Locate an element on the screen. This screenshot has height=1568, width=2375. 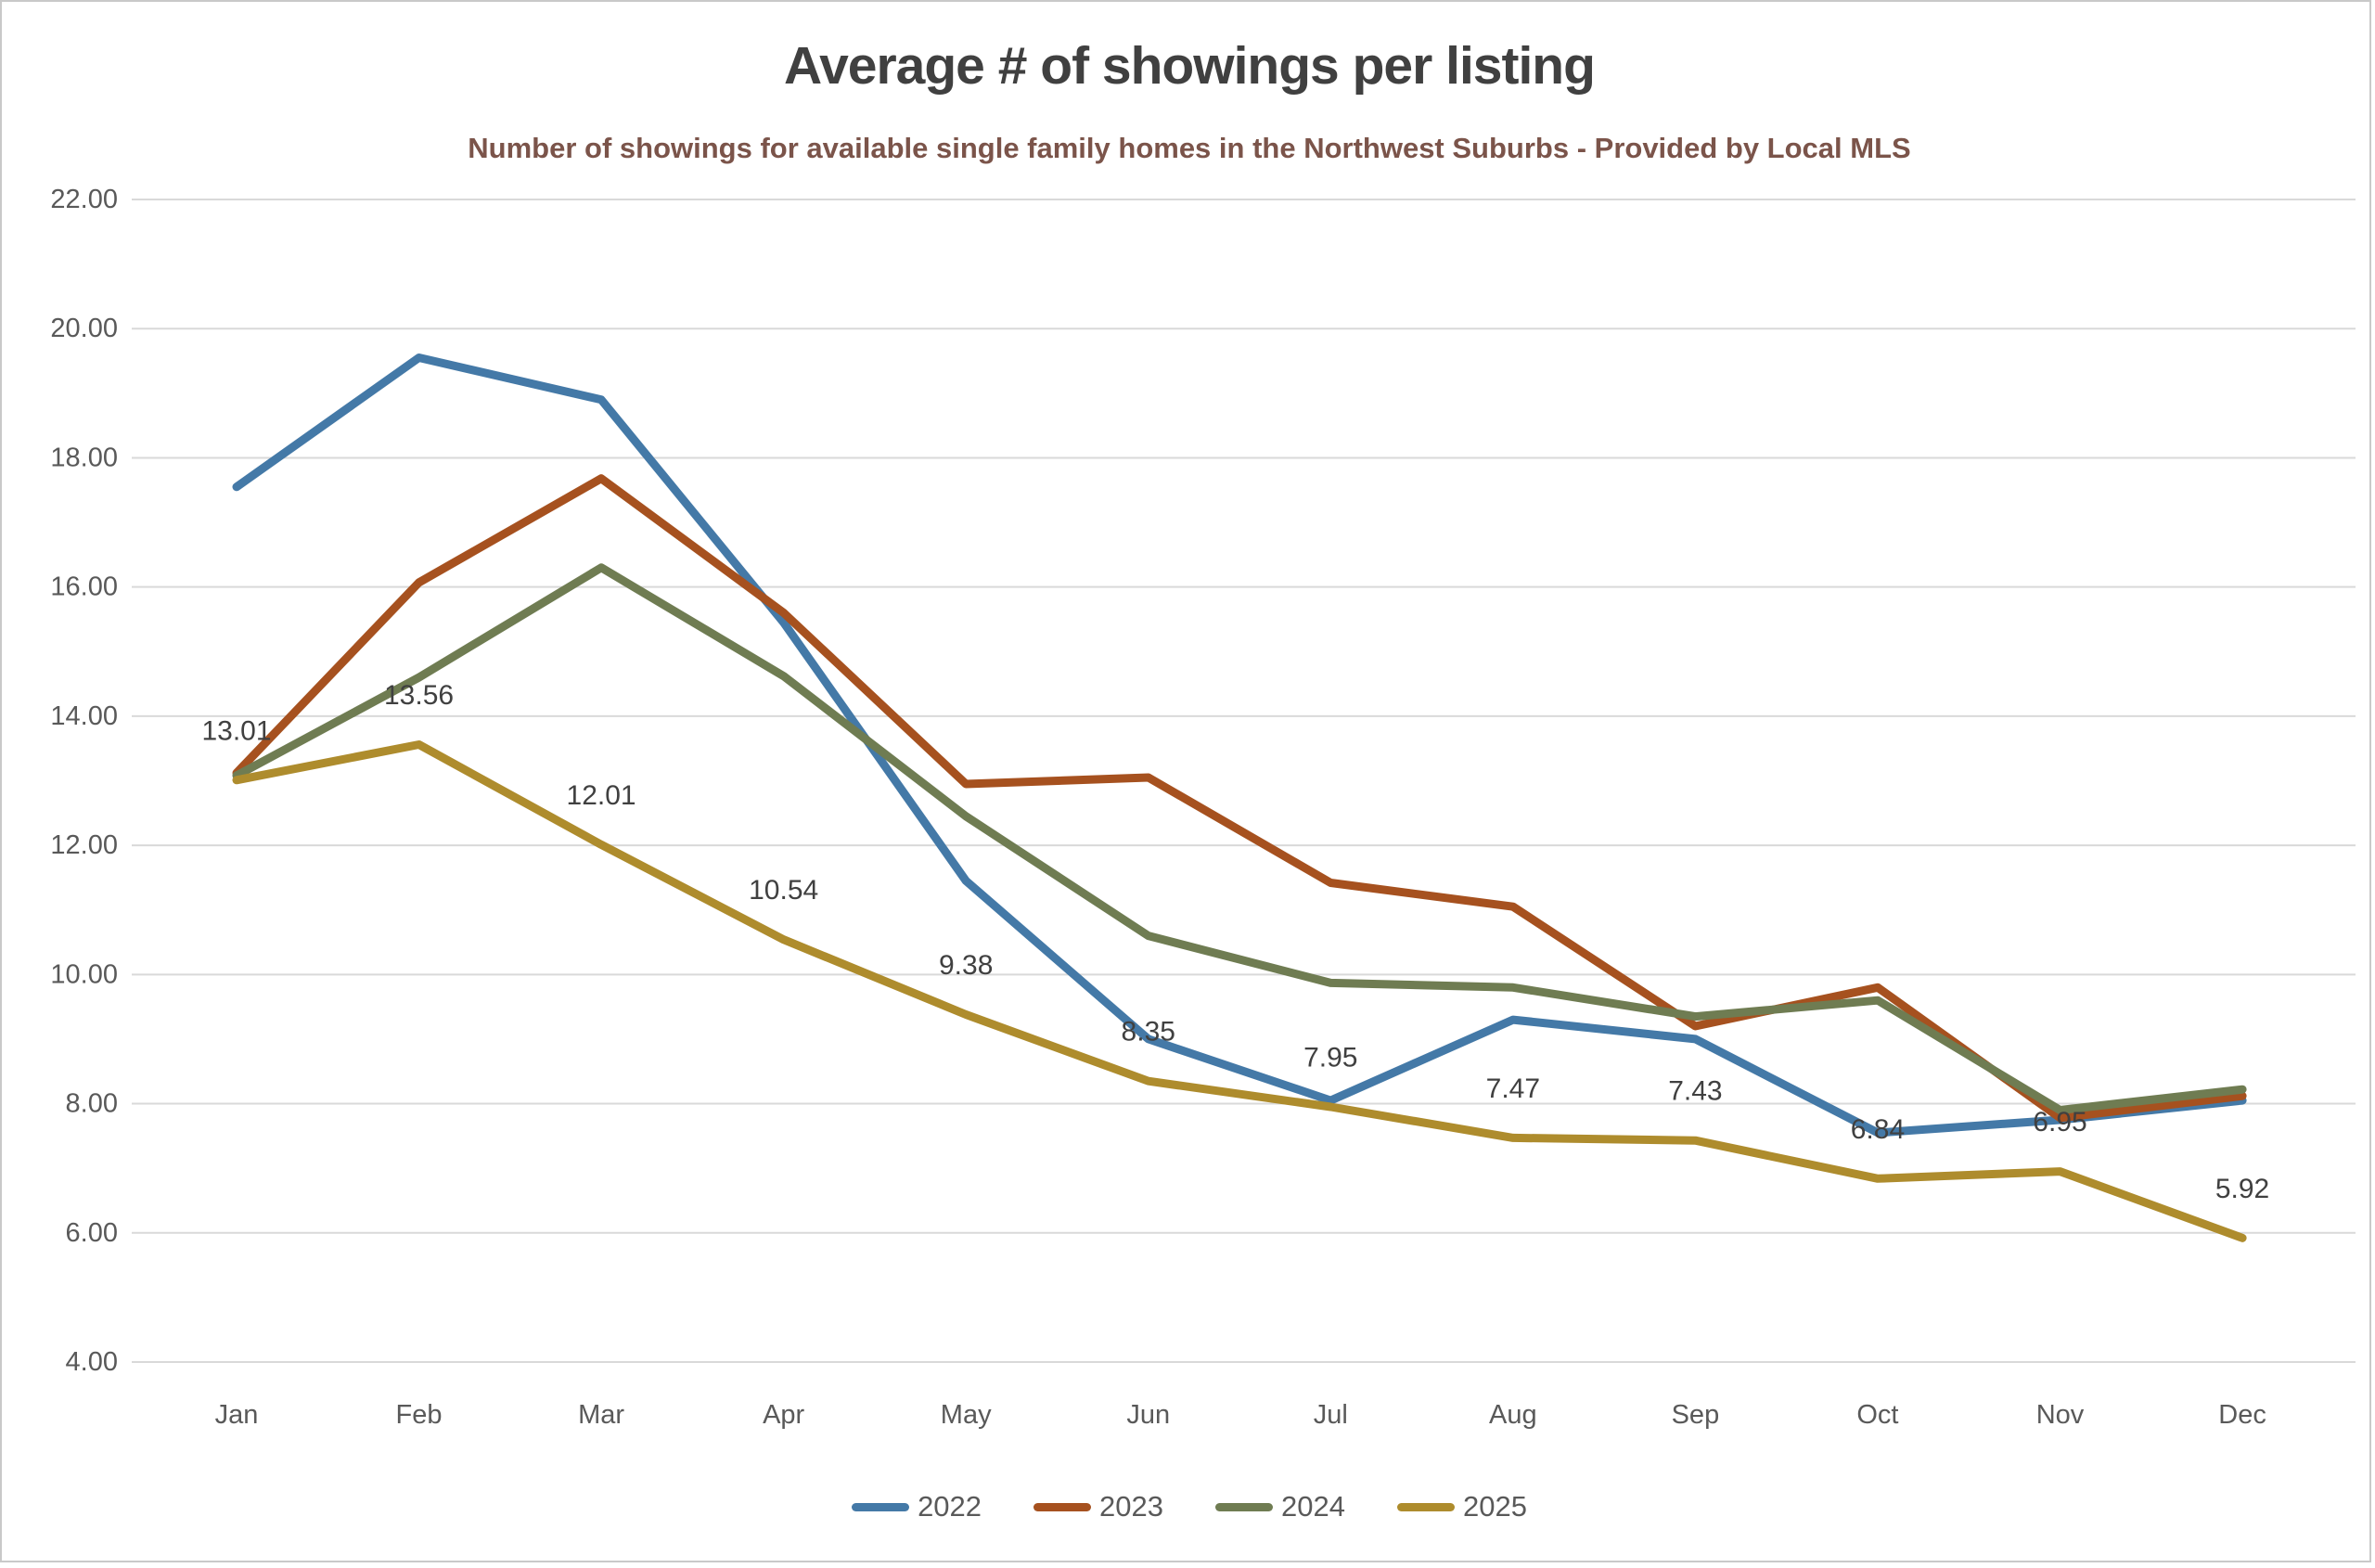
x-axis-tick-label: Jun is located at coordinates (1148, 1415).